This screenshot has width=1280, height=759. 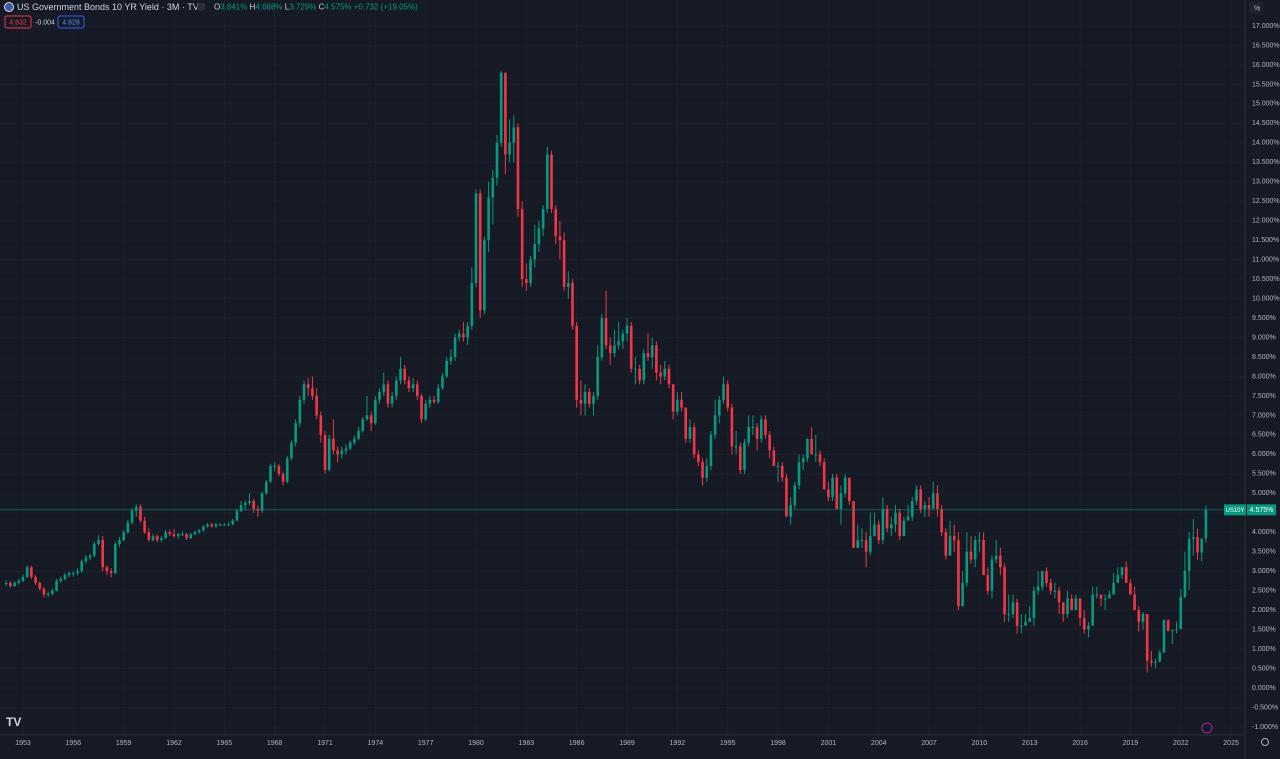 I want to click on y-tick-label: 9.500%, so click(x=1264, y=318).